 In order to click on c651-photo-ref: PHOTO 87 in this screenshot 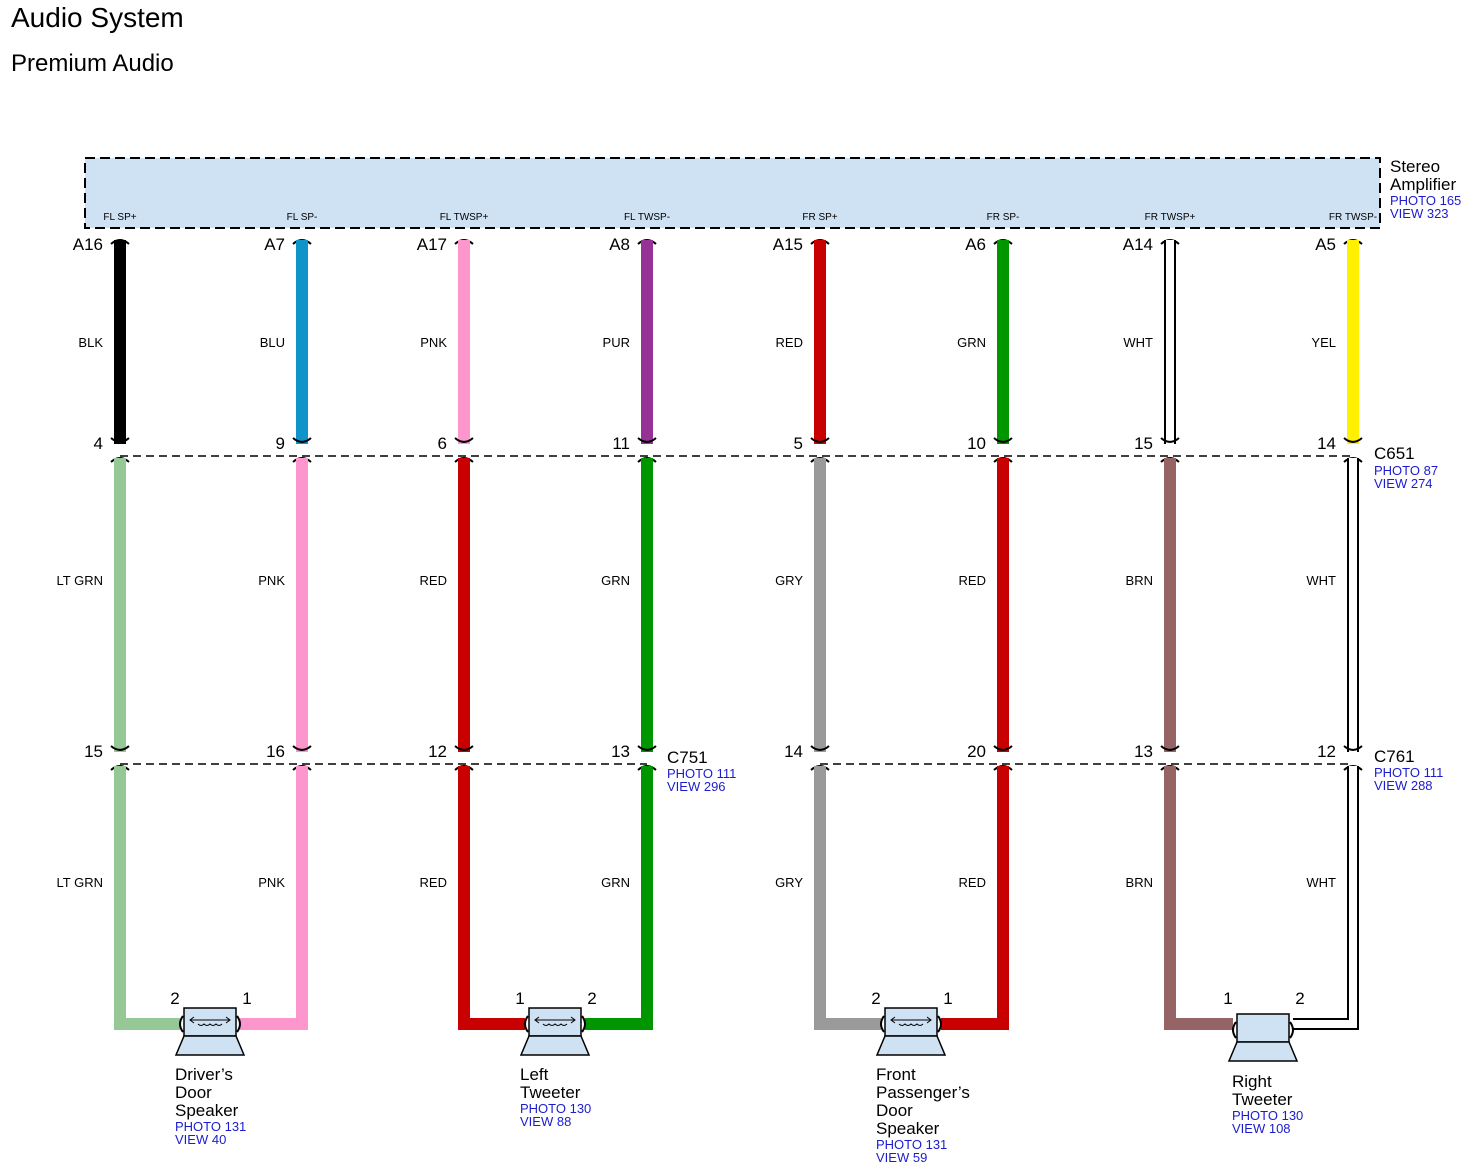, I will do `click(1406, 470)`.